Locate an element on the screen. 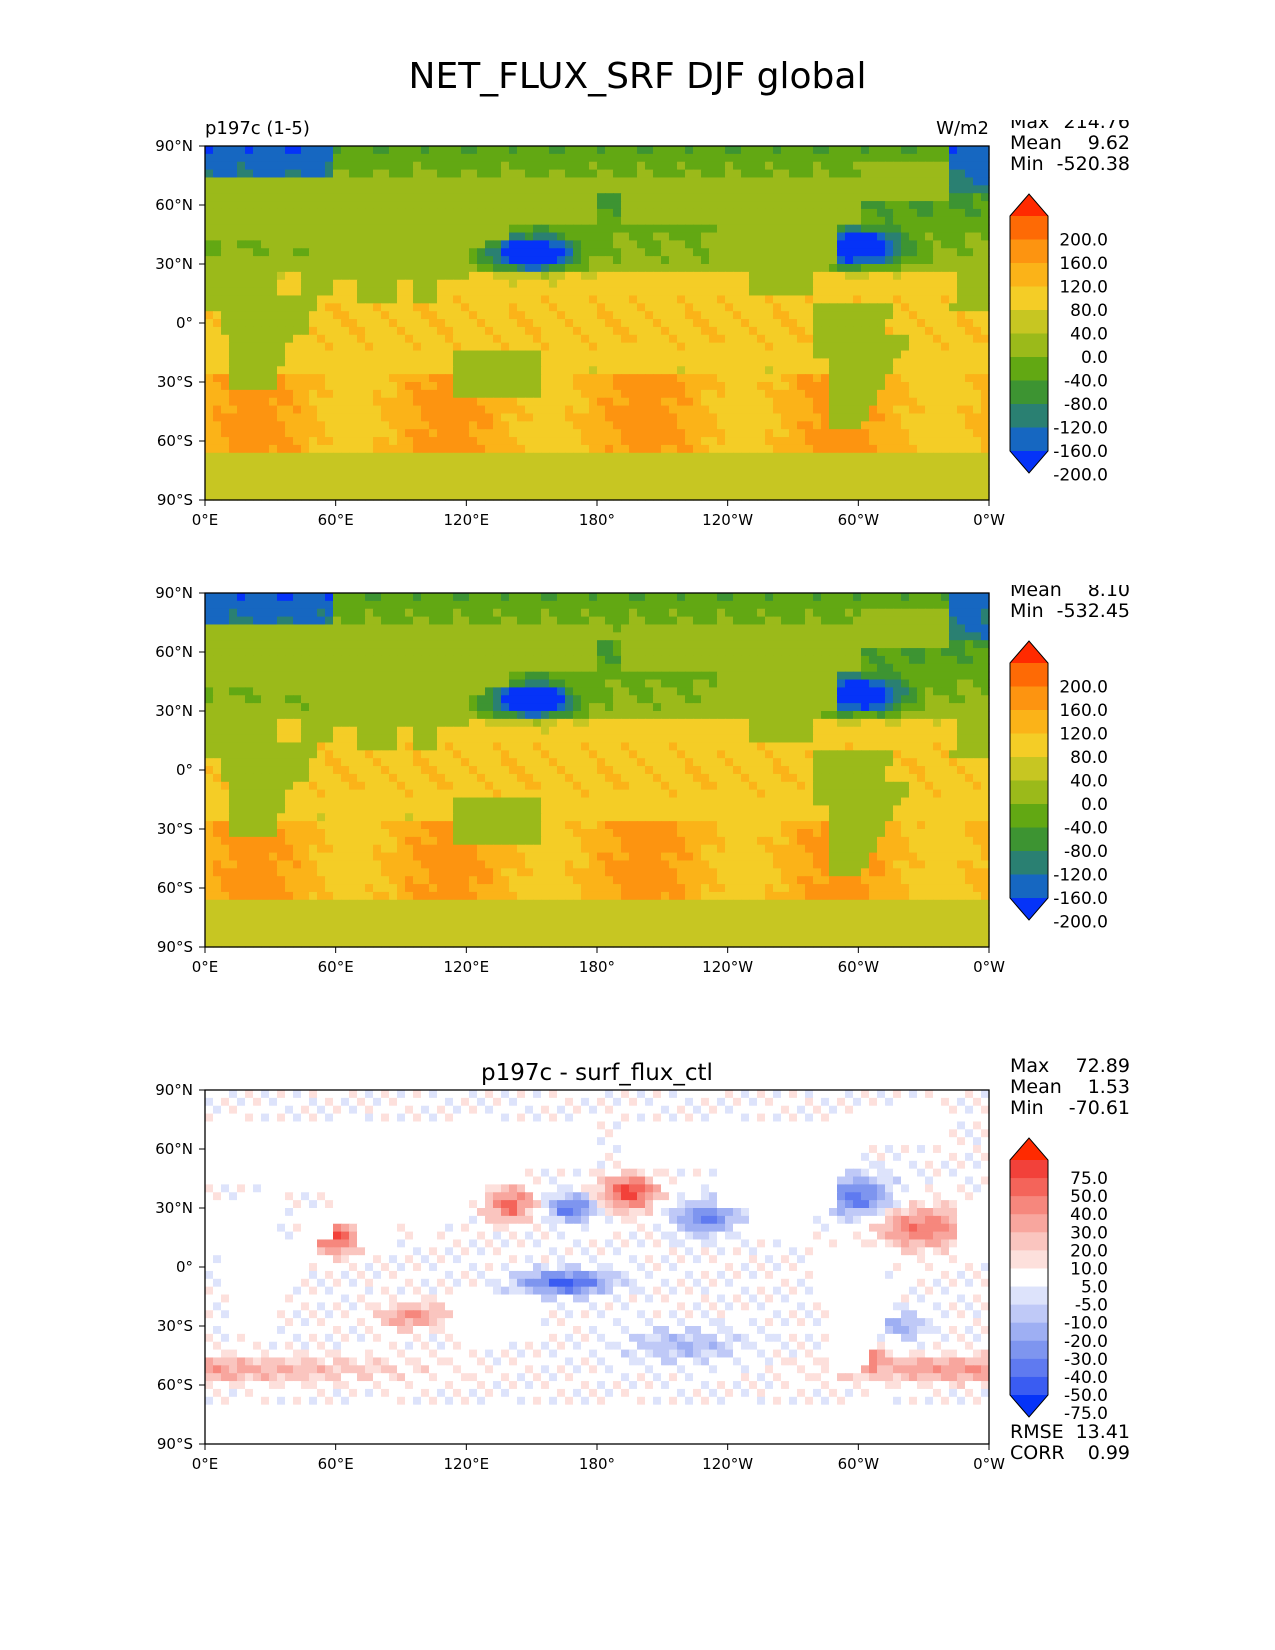 The image size is (1275, 1650). colorbar-tick-label: 80.0 is located at coordinates (1089, 758).